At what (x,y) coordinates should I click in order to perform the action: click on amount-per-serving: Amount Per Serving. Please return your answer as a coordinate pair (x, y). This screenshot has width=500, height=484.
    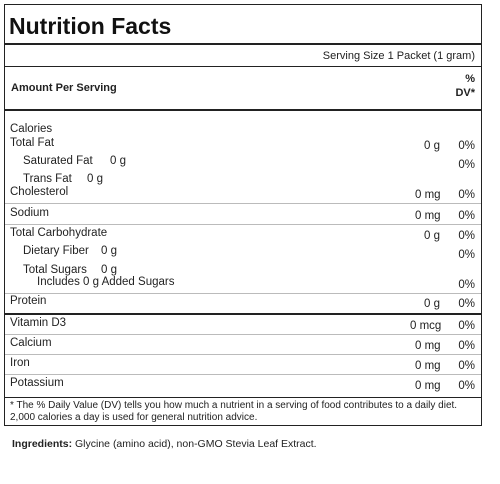
    Looking at the image, I should click on (64, 88).